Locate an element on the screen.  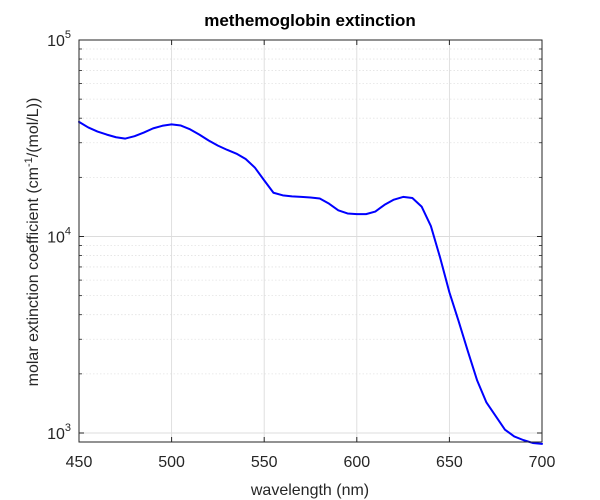
x-tick-label: 500 is located at coordinates (171, 462).